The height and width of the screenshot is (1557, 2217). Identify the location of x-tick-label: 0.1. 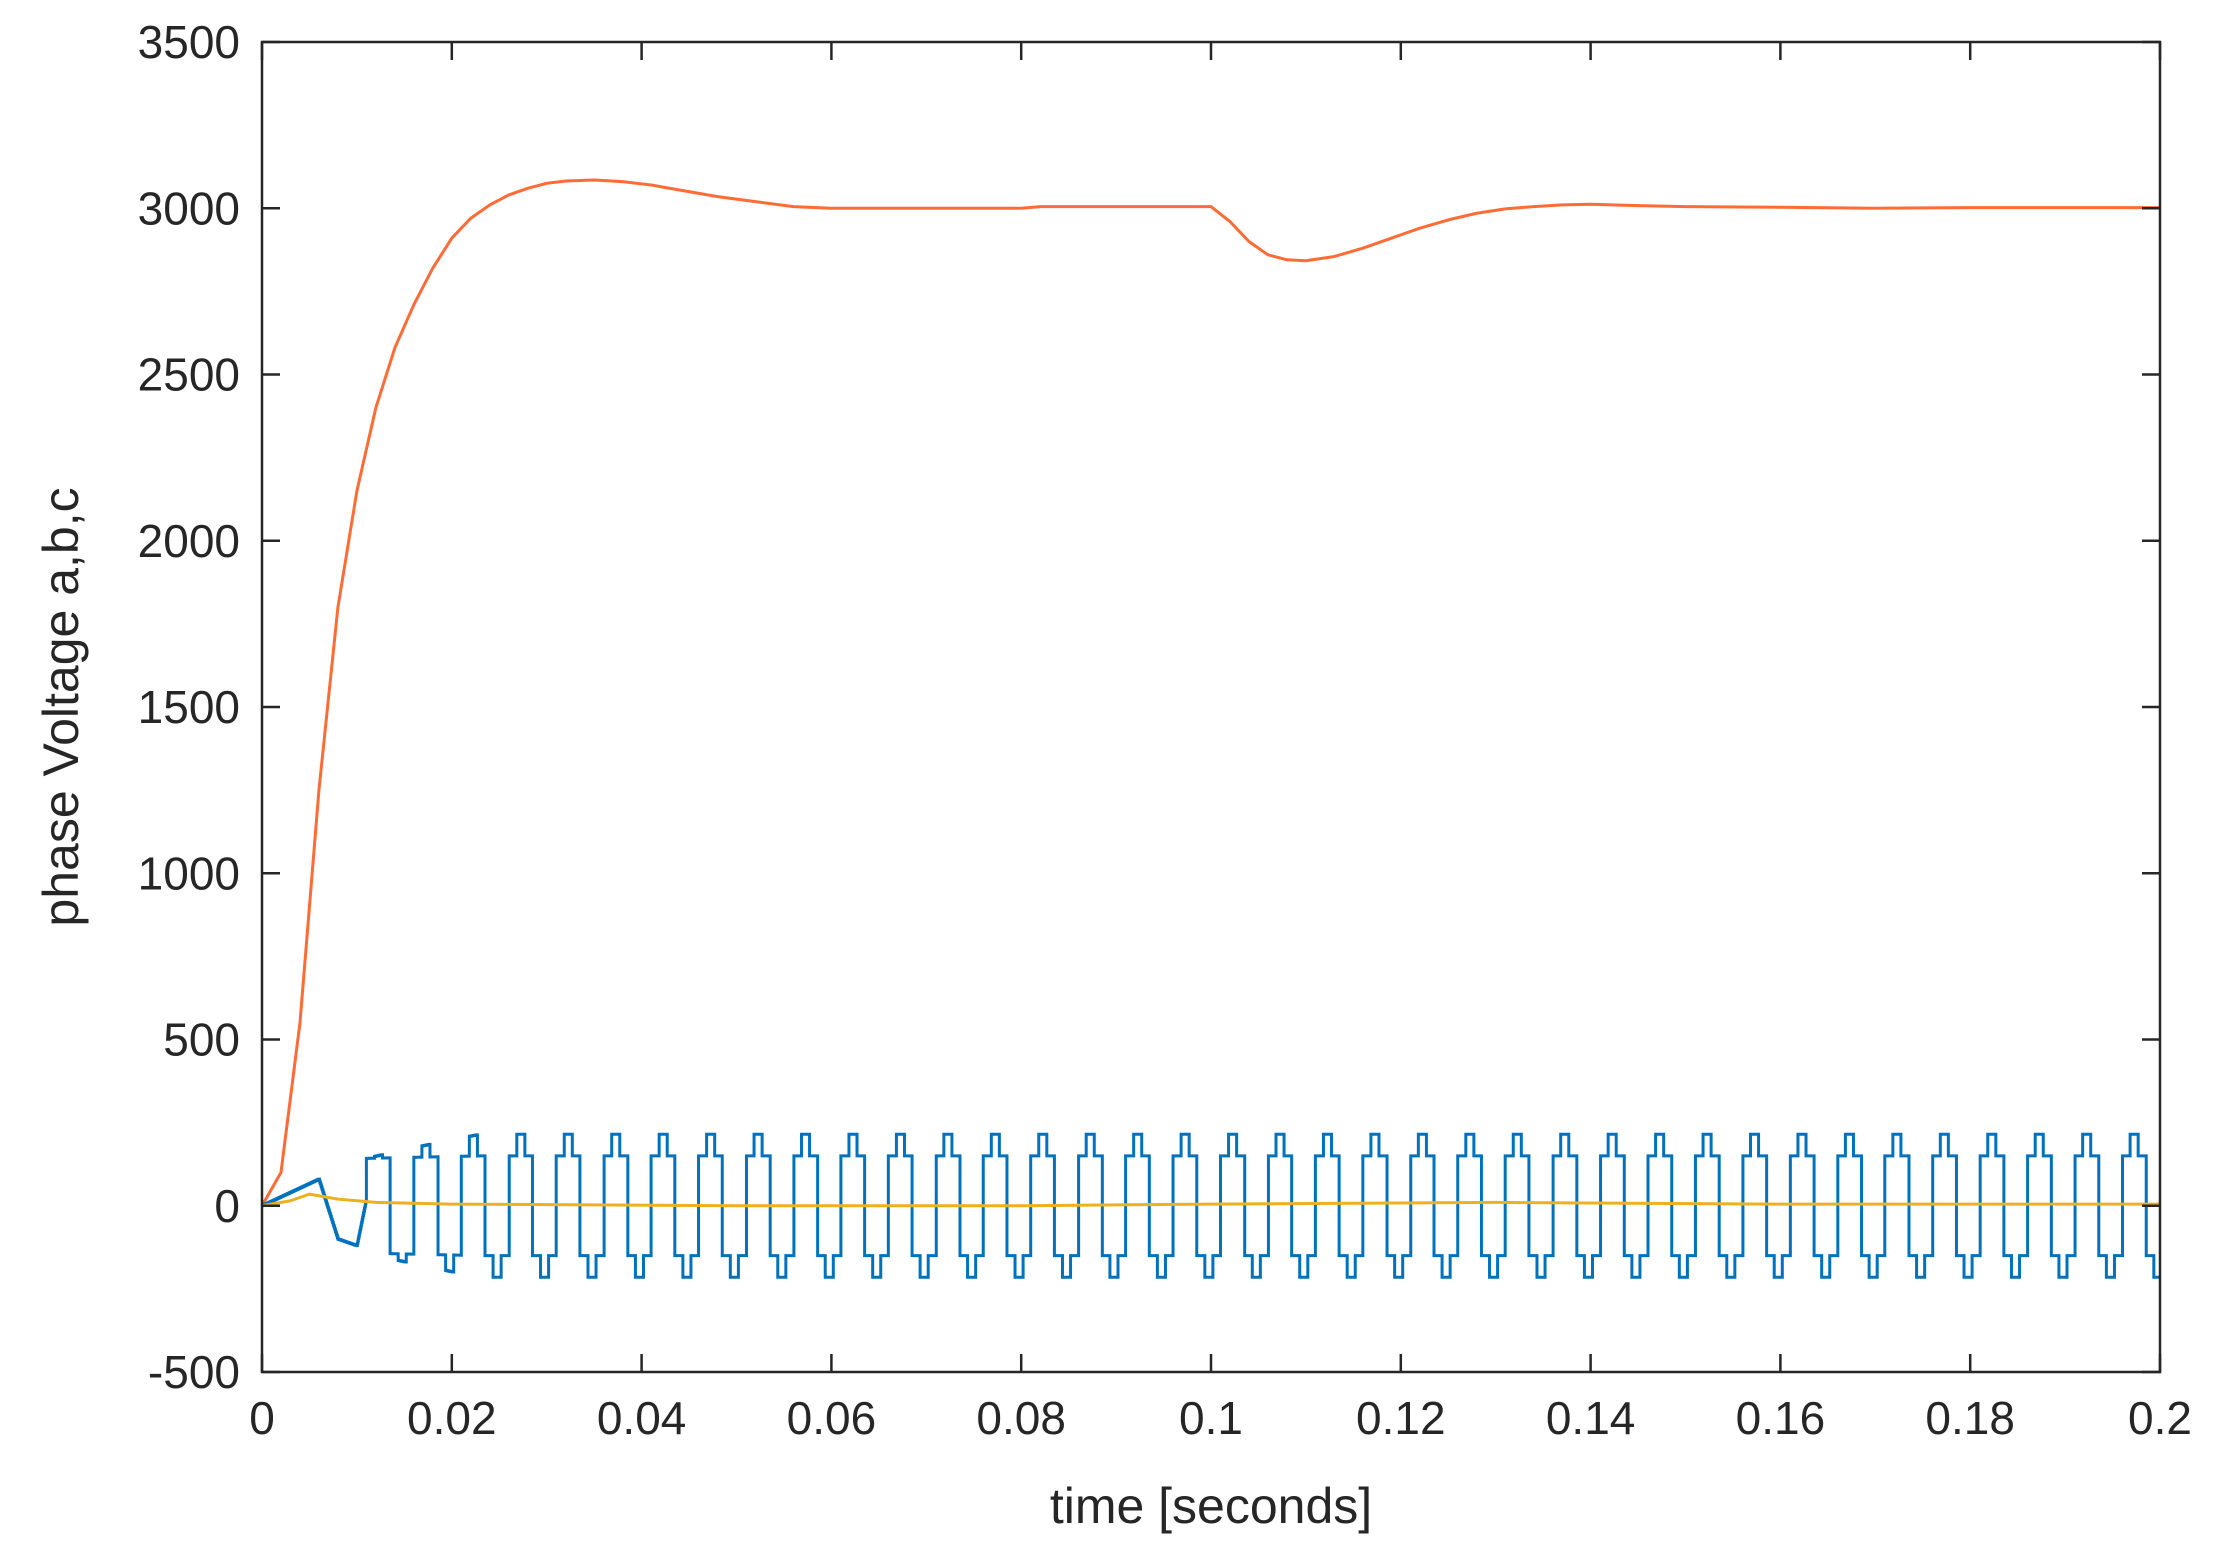
(1211, 1418).